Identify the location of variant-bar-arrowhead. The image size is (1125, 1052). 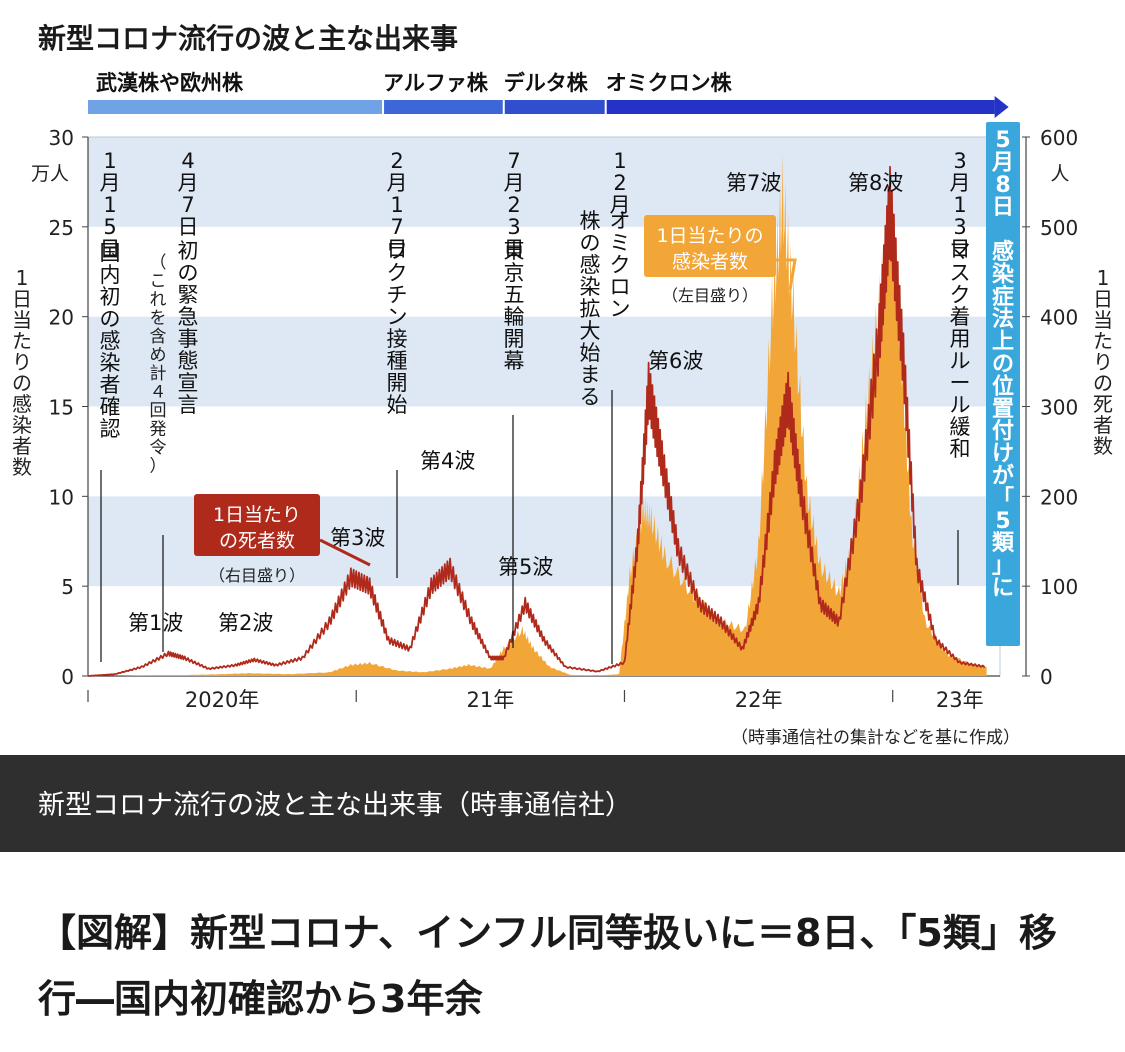
(1001, 107).